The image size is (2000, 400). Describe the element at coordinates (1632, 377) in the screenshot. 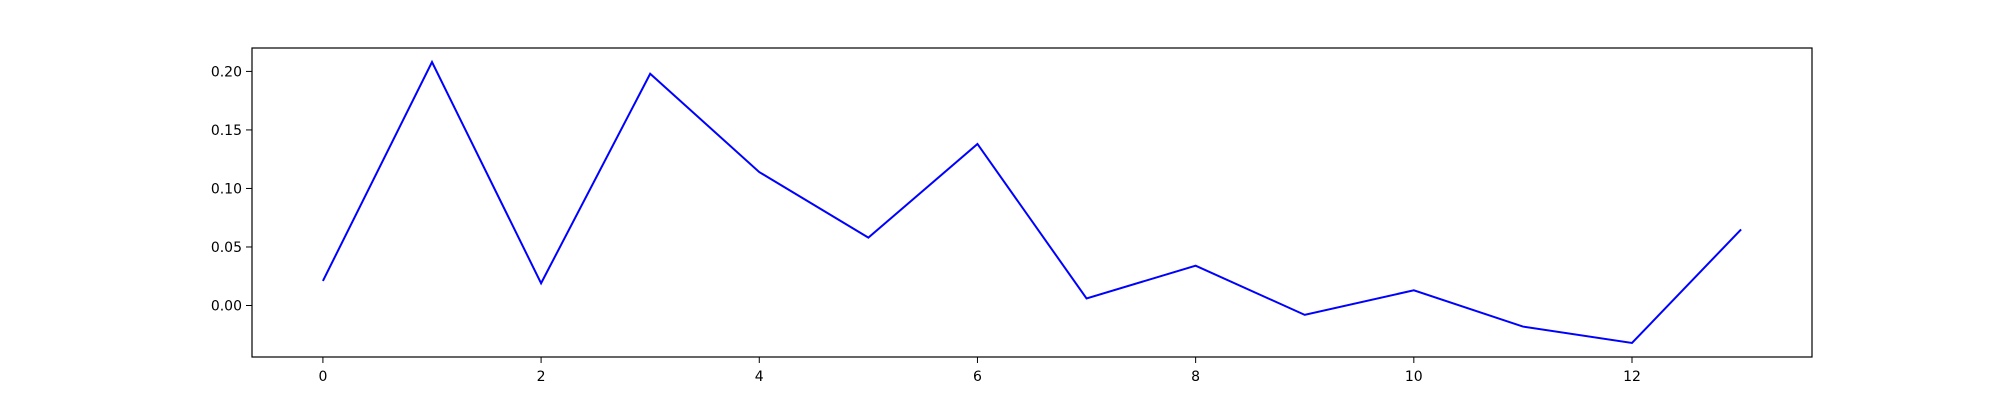

I see `x-tick-label: 12` at that location.